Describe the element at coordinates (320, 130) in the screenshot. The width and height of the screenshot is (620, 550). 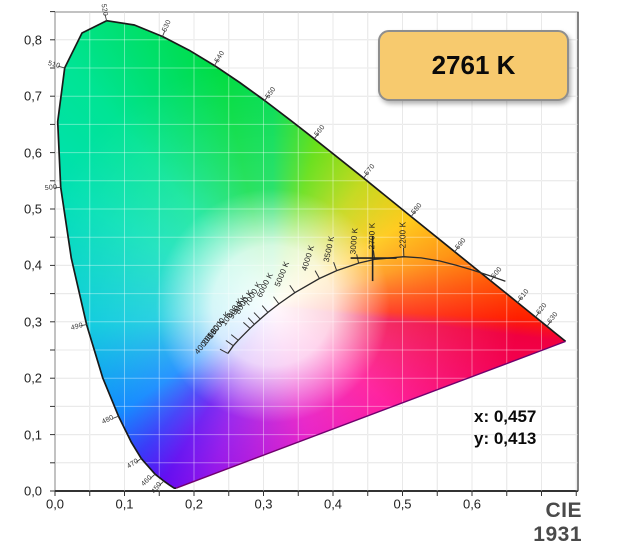
I see `wavelength-label-560: 560` at that location.